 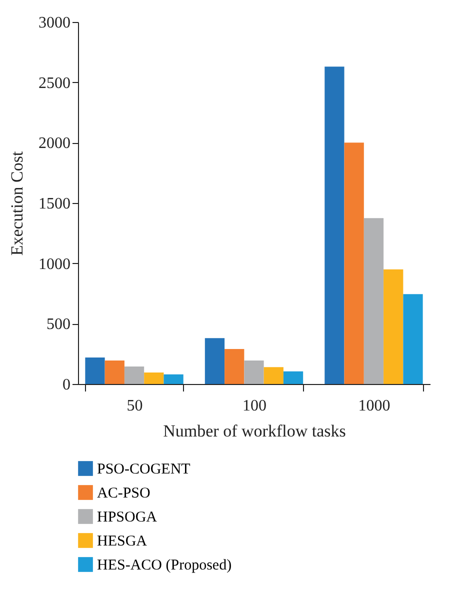 What do you see at coordinates (66, 385) in the screenshot?
I see `y-tick-label: 0` at bounding box center [66, 385].